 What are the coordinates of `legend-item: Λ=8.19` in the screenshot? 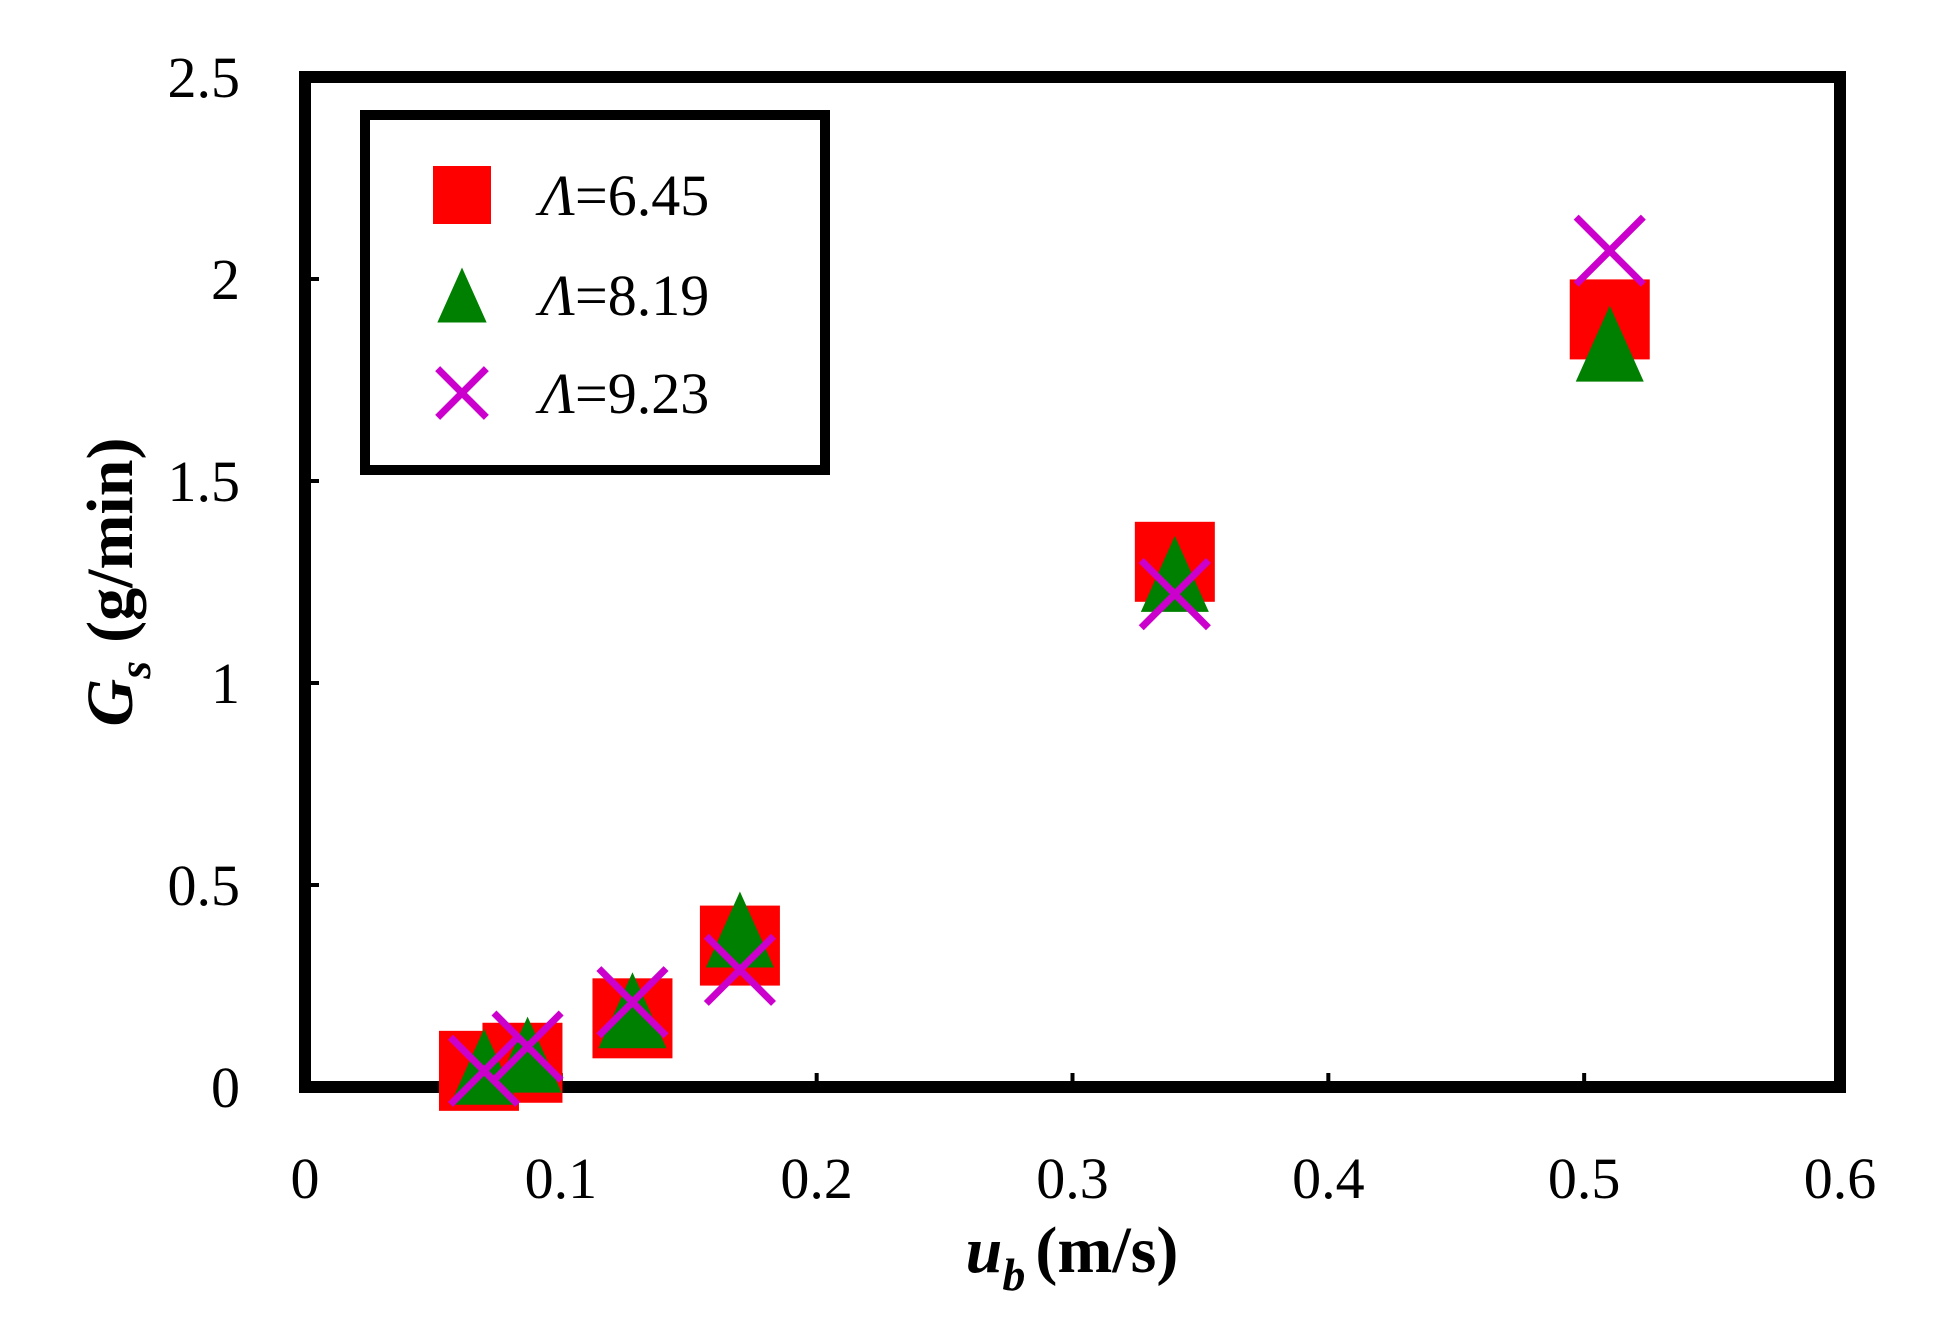 It's located at (573, 295).